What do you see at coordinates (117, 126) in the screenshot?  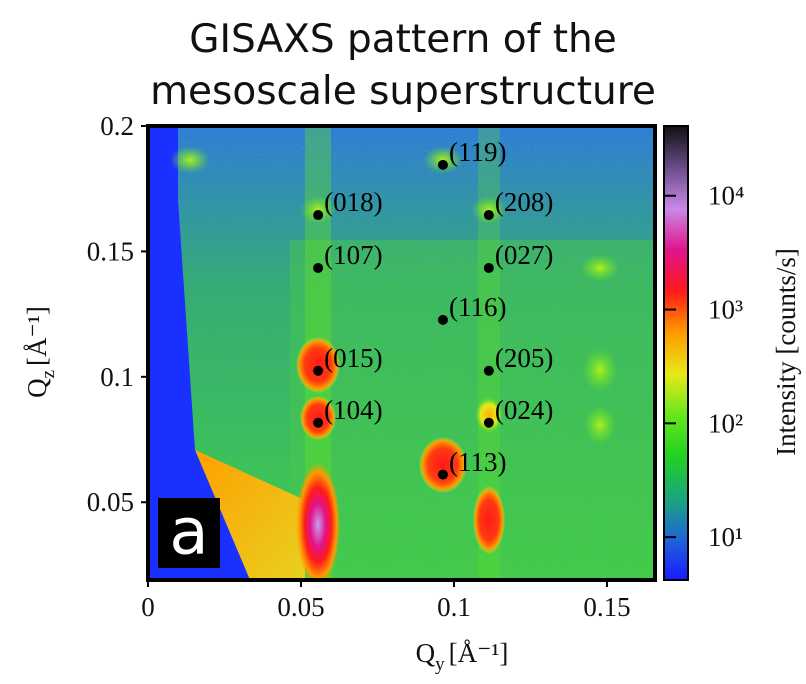 I see `y-tick-label: 0.2` at bounding box center [117, 126].